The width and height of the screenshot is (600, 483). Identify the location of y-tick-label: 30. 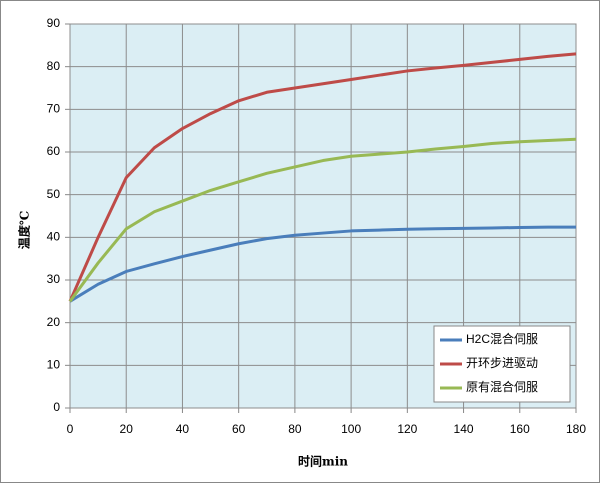
(54, 279).